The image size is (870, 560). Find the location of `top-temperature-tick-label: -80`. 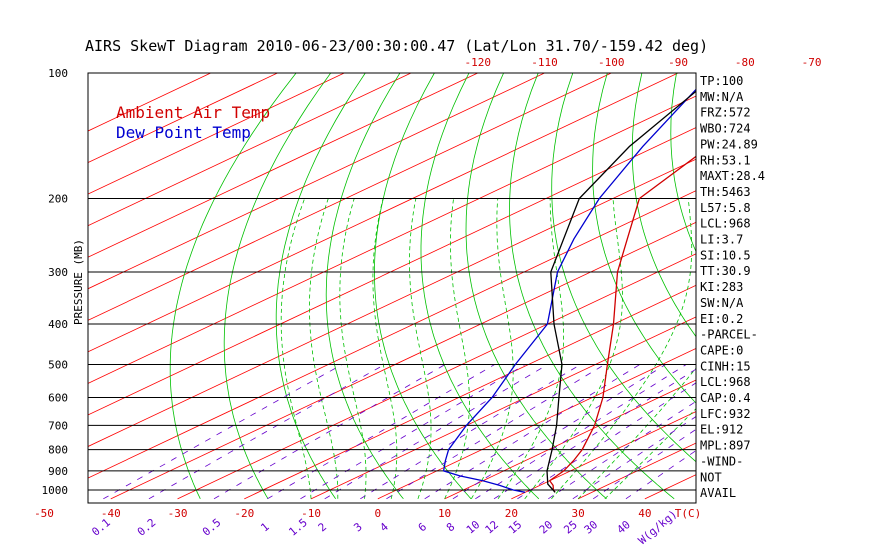

top-temperature-tick-label: -80 is located at coordinates (745, 62).